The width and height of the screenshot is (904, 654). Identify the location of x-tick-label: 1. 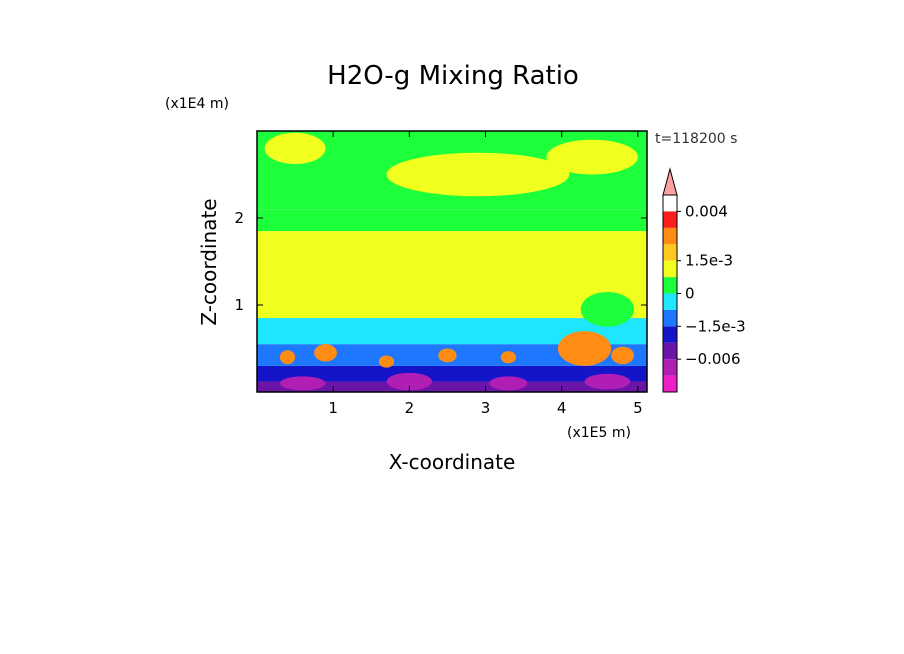
(333, 408).